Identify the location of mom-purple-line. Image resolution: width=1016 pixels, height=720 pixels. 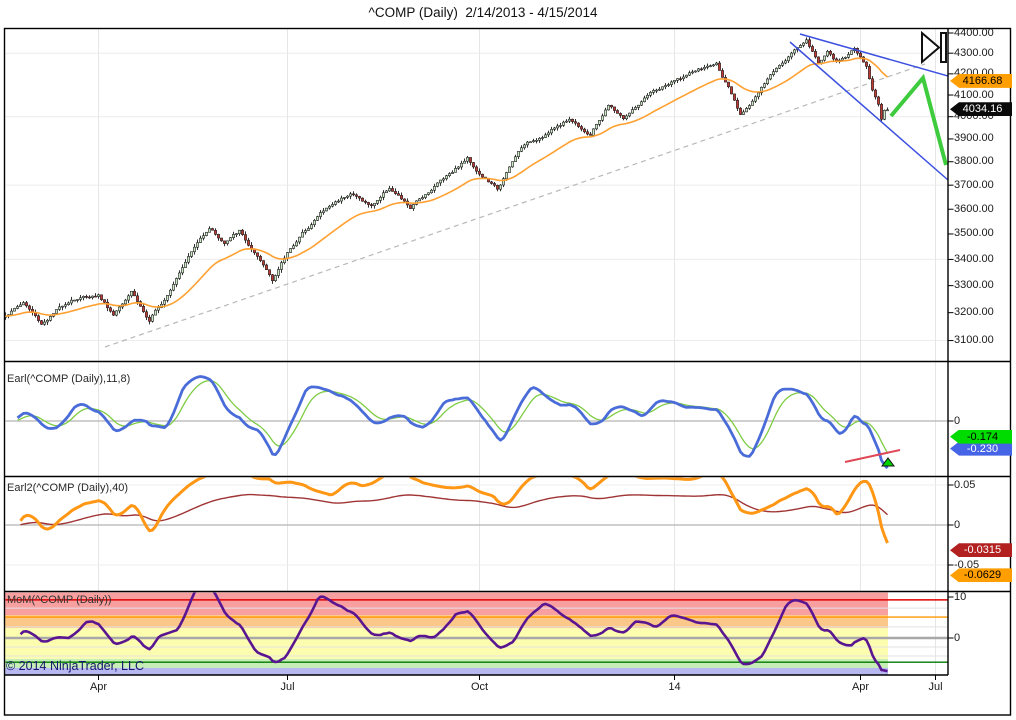
(453, 632).